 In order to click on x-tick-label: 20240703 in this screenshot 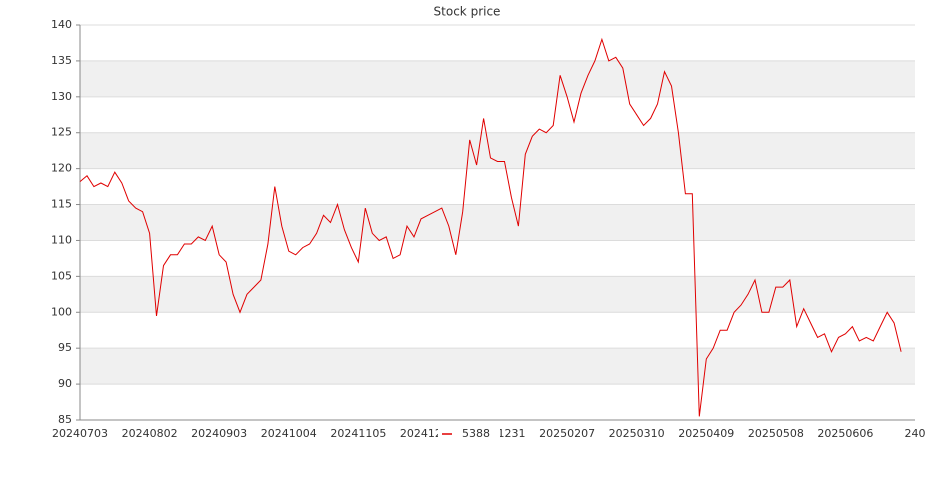, I will do `click(80, 433)`.